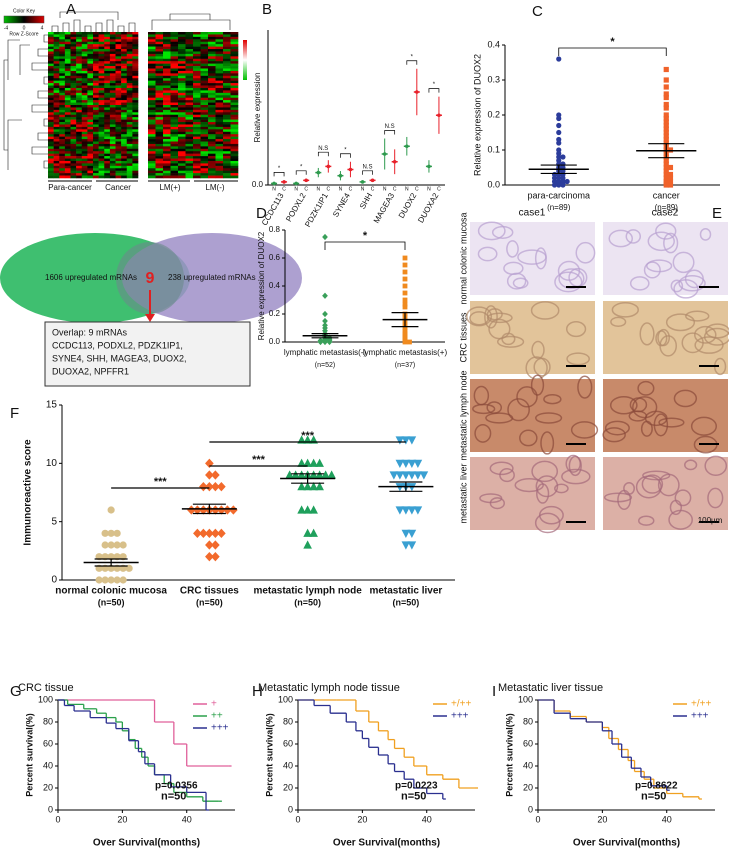 The width and height of the screenshot is (729, 850). What do you see at coordinates (267, 9) in the screenshot?
I see `panel-label: B` at bounding box center [267, 9].